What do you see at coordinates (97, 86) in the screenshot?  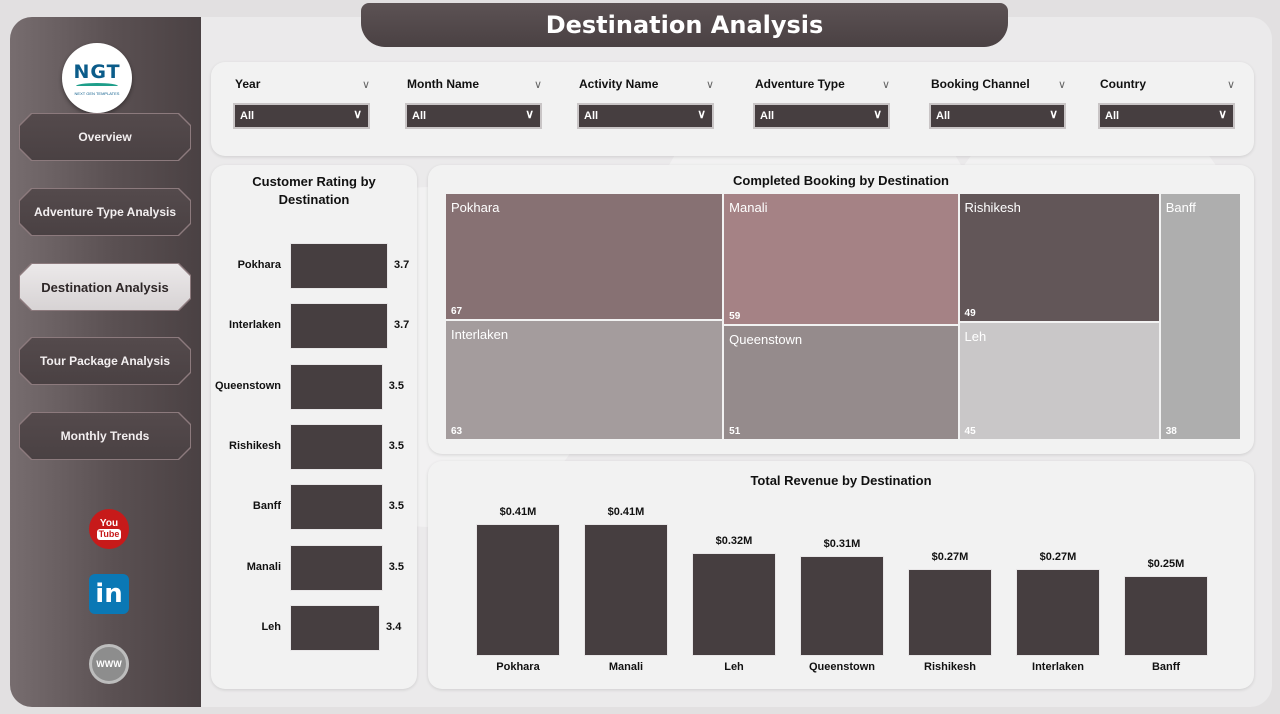 I see `logo-swoosh-icon` at bounding box center [97, 86].